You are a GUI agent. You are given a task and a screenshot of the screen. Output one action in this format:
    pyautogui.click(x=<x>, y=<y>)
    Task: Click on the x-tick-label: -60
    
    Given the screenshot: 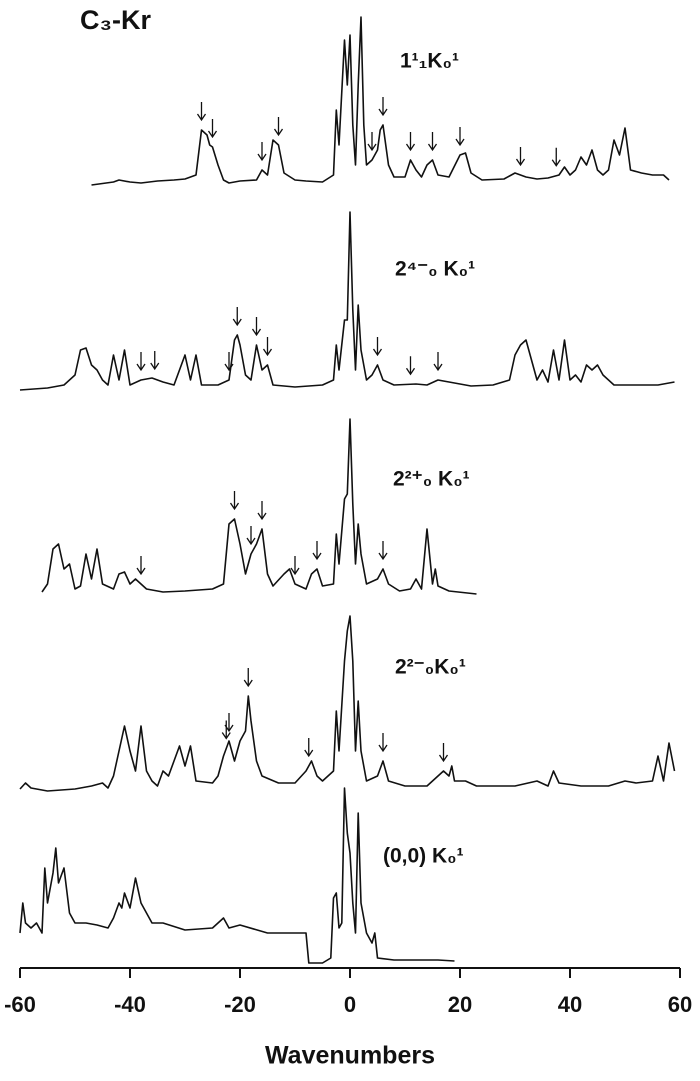 What is the action you would take?
    pyautogui.click(x=20, y=1004)
    